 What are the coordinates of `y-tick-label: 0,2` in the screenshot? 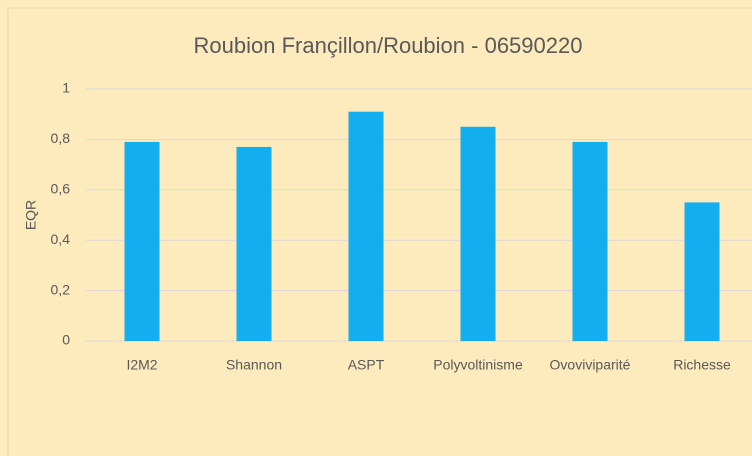 It's located at (61, 289).